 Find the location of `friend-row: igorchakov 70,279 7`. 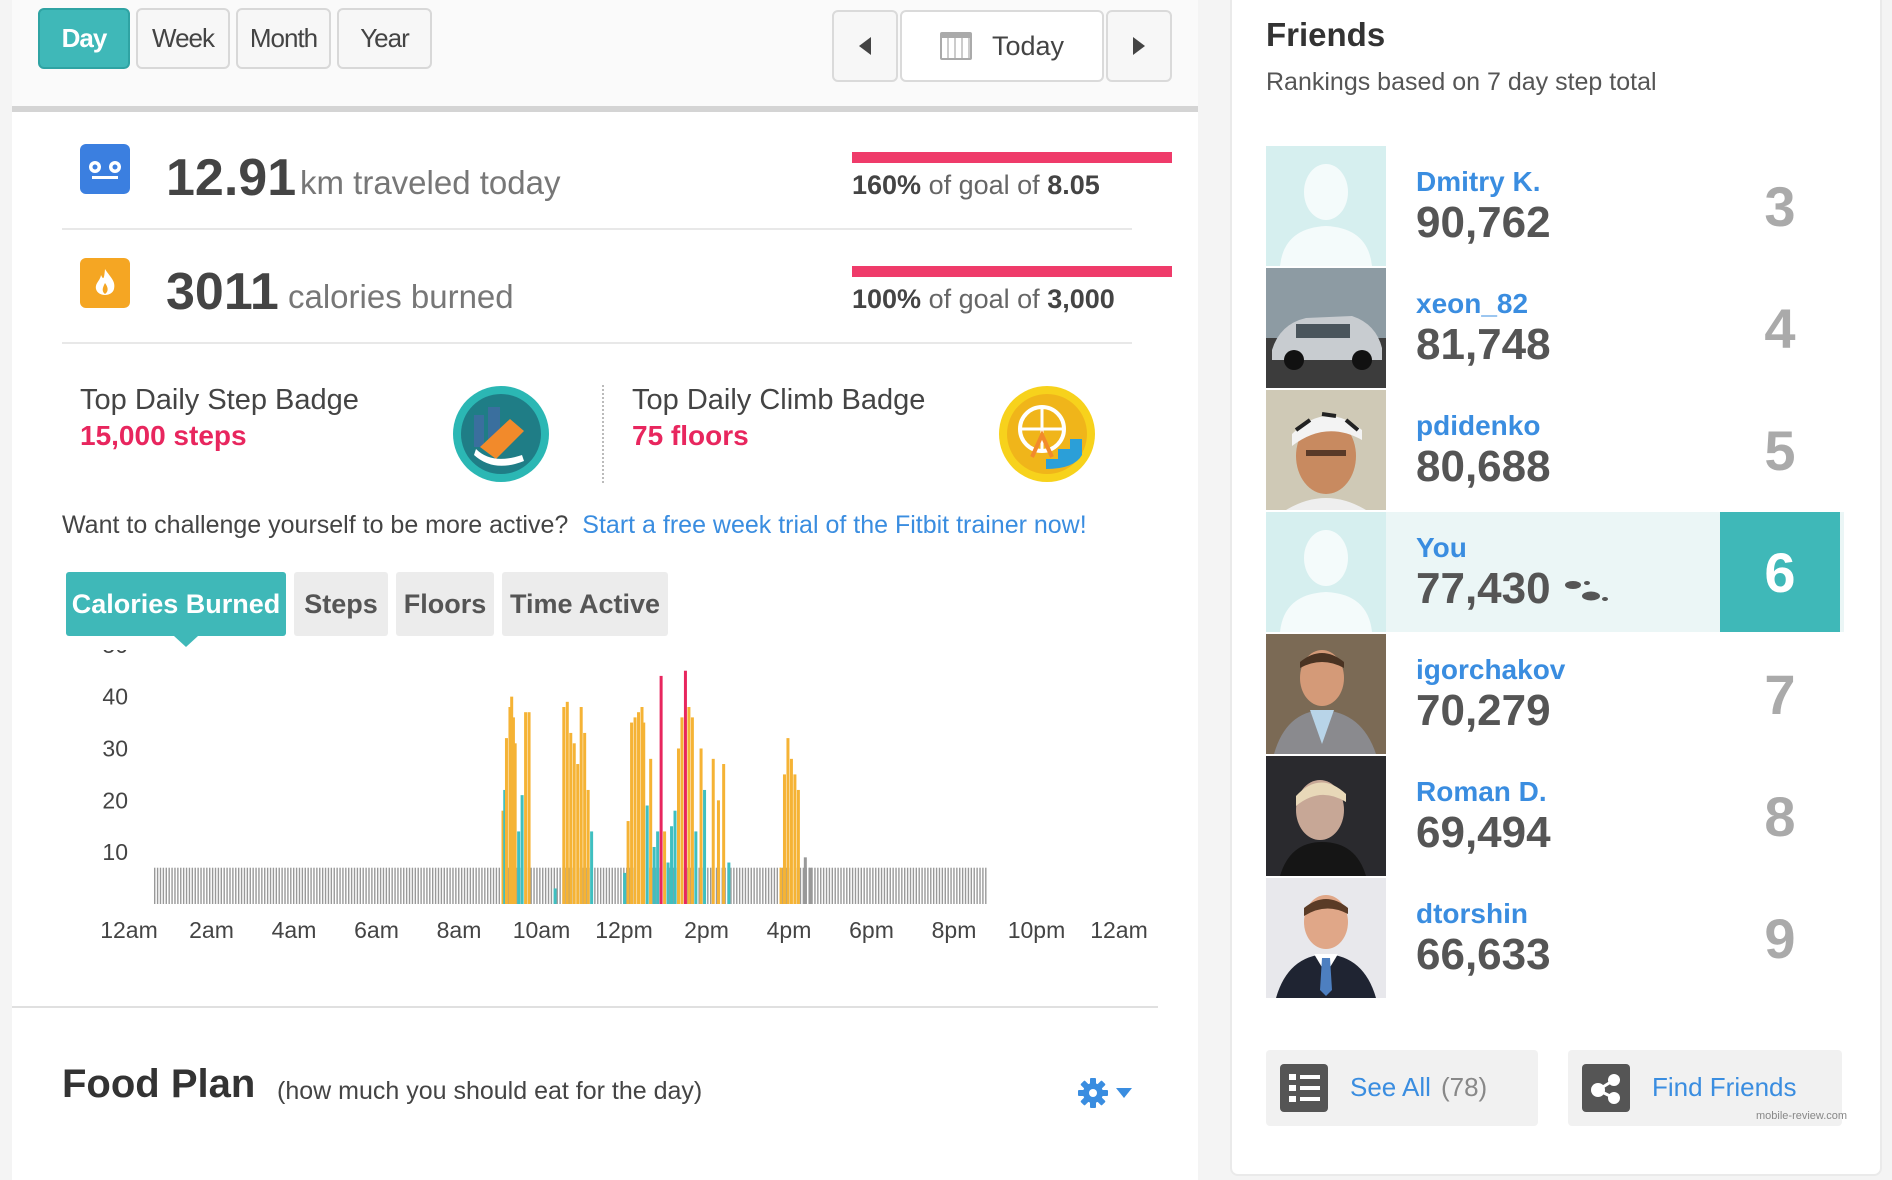

friend-row: igorchakov 70,279 7 is located at coordinates (1555, 694).